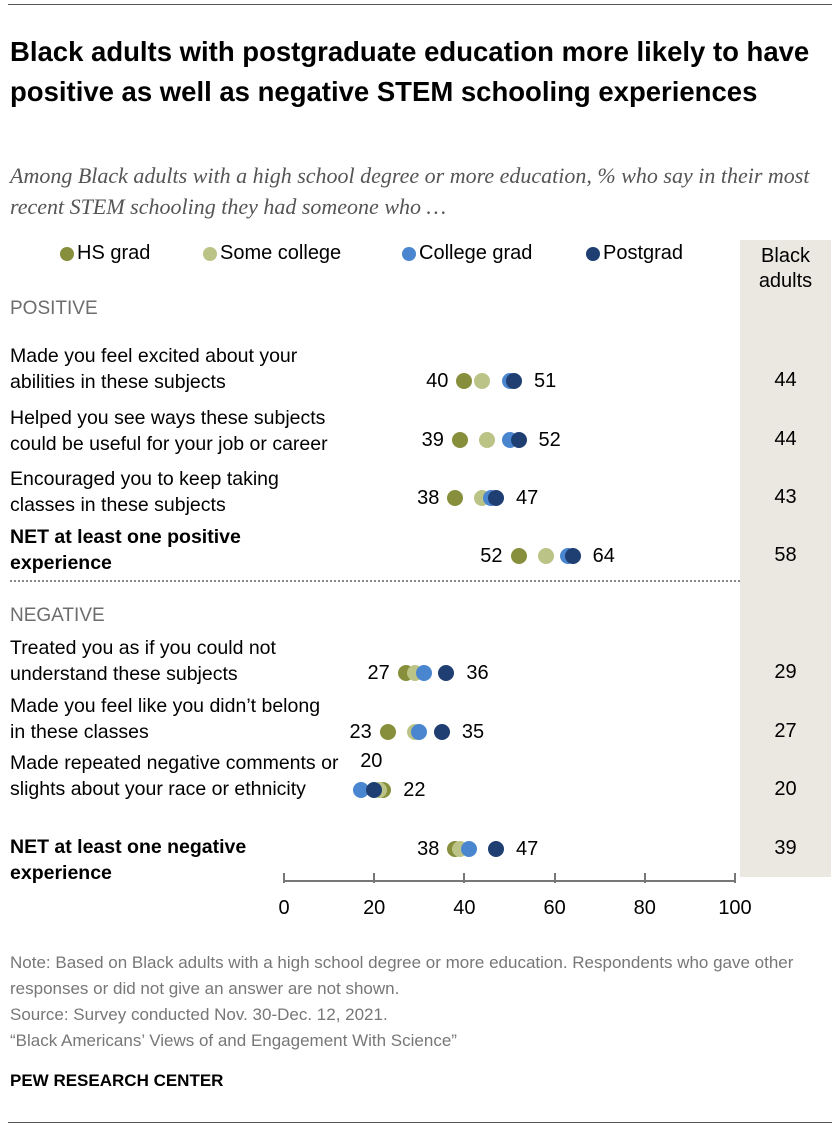  I want to click on total-value: 29, so click(785, 672).